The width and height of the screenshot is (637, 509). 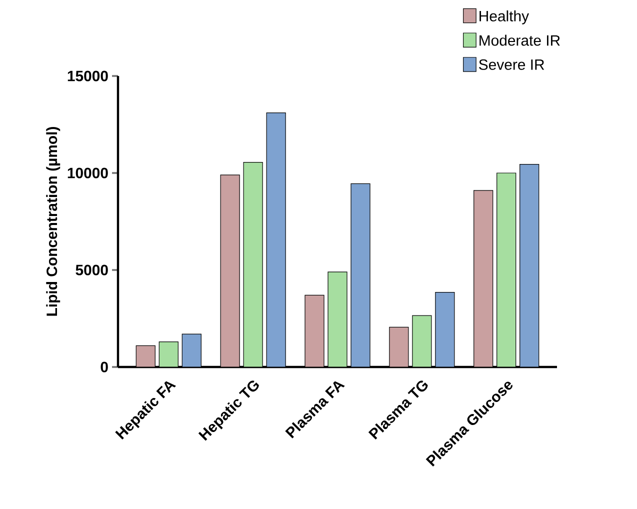 I want to click on y-tick-label: 0, so click(x=104, y=367).